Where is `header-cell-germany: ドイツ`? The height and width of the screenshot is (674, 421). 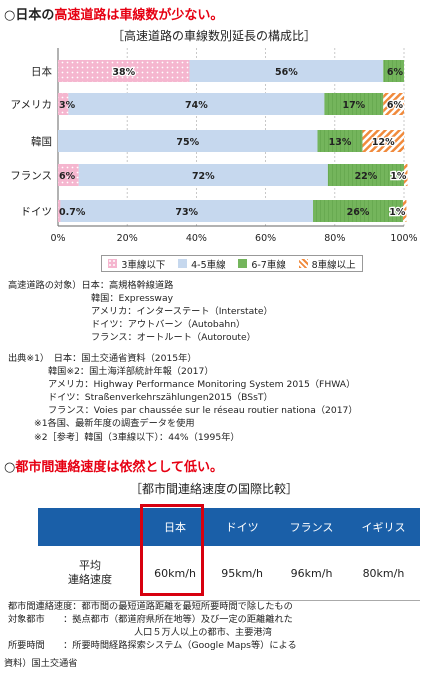
header-cell-germany: ドイツ is located at coordinates (242, 527).